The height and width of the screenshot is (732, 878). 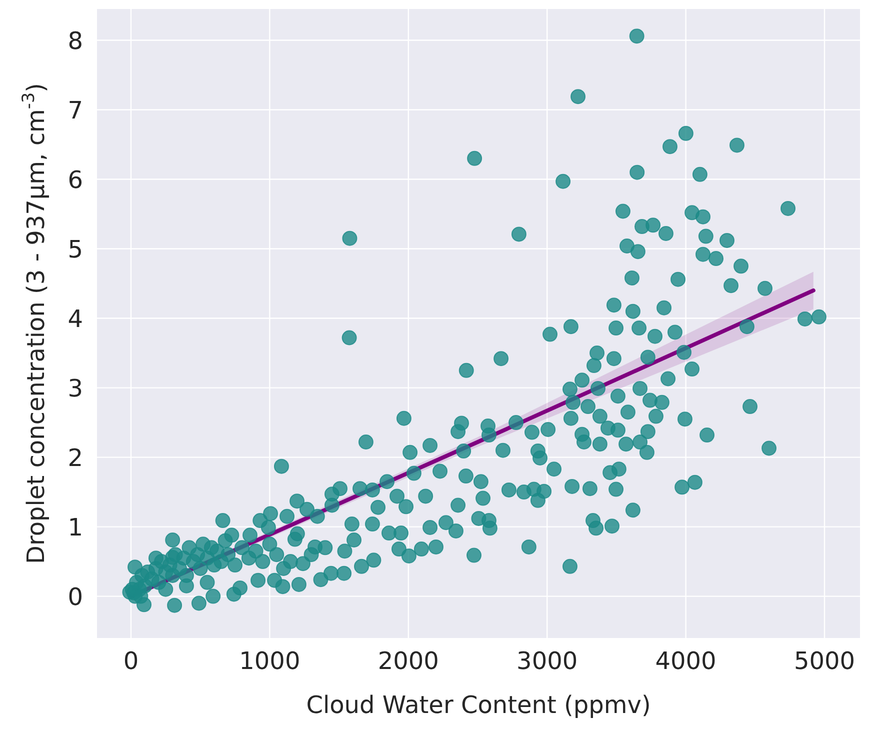 I want to click on y-tick-label: 0, so click(x=75, y=596).